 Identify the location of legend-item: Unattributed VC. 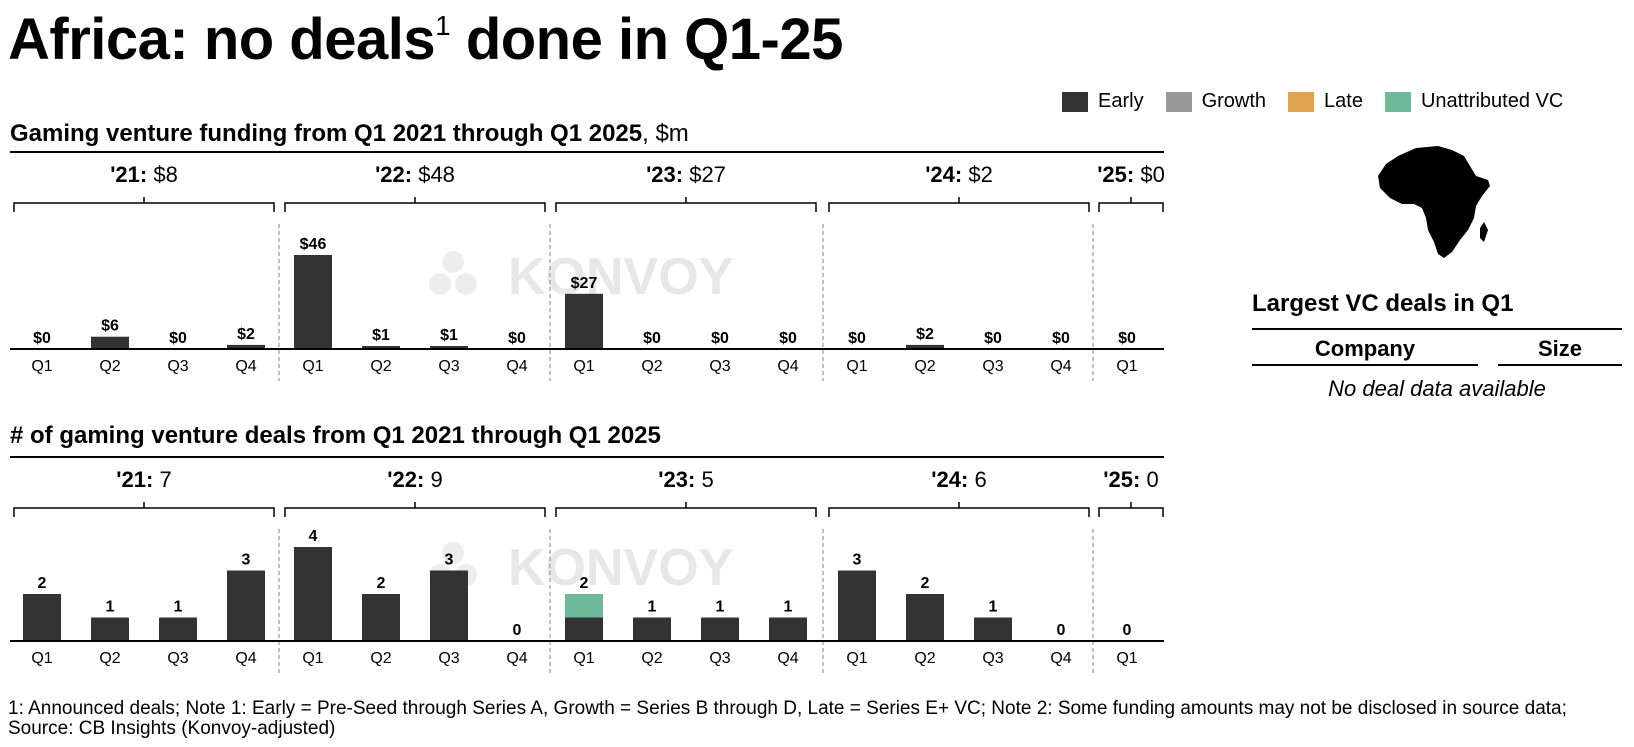
(1473, 101).